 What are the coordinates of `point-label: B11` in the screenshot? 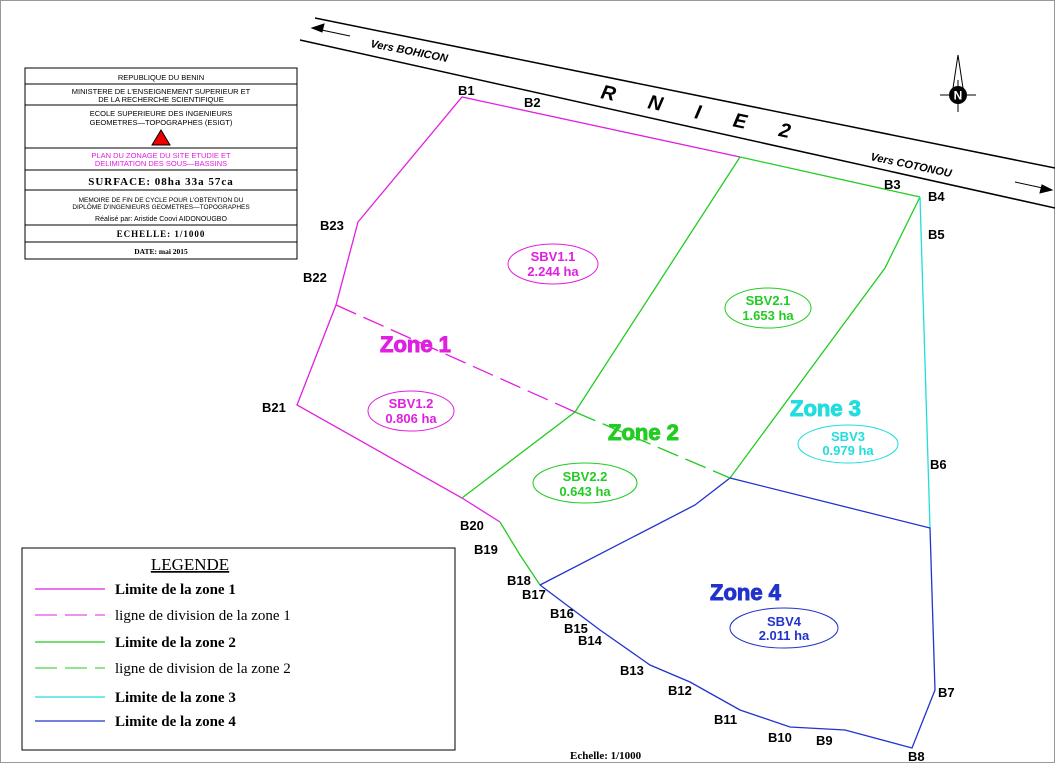 It's located at (725, 719).